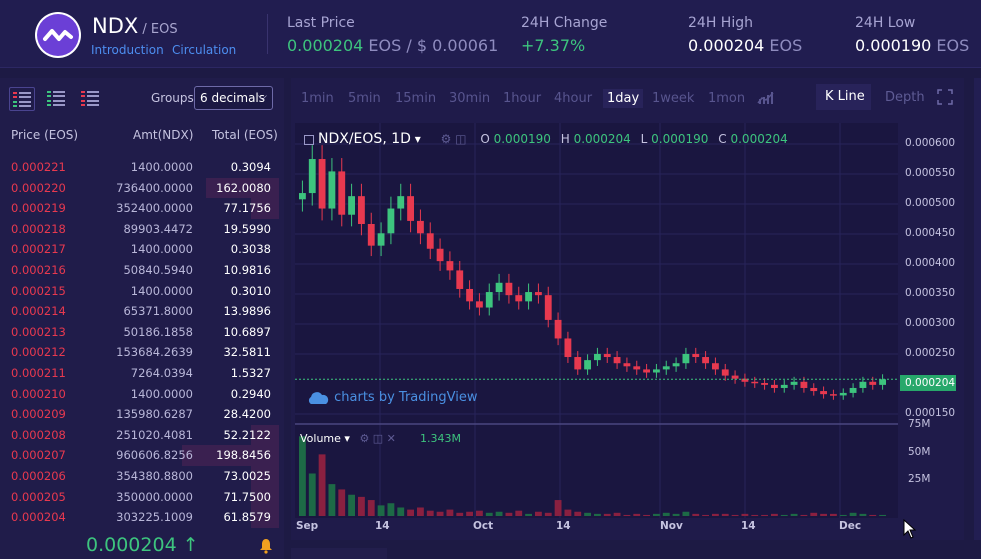 Image resolution: width=981 pixels, height=559 pixels. What do you see at coordinates (910, 530) in the screenshot?
I see `mouse-cursor-icon` at bounding box center [910, 530].